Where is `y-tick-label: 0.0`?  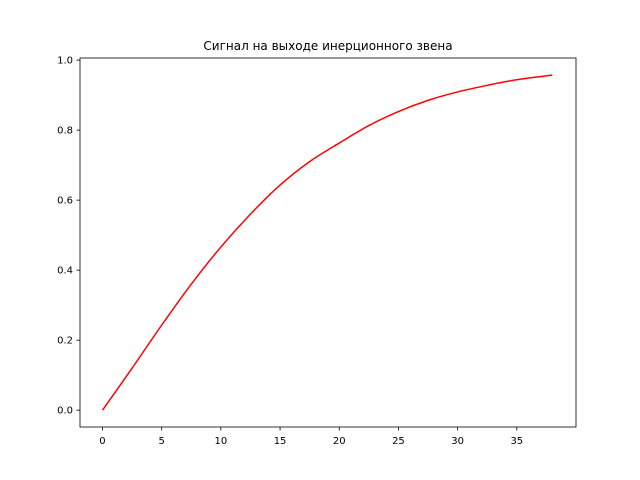 y-tick-label: 0.0 is located at coordinates (65, 411).